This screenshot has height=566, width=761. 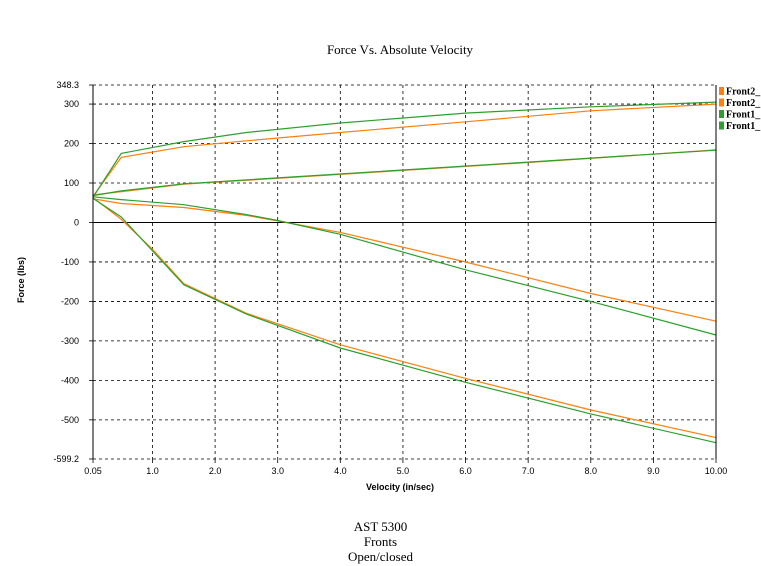 What do you see at coordinates (70, 420) in the screenshot?
I see `y-tick-label: -500` at bounding box center [70, 420].